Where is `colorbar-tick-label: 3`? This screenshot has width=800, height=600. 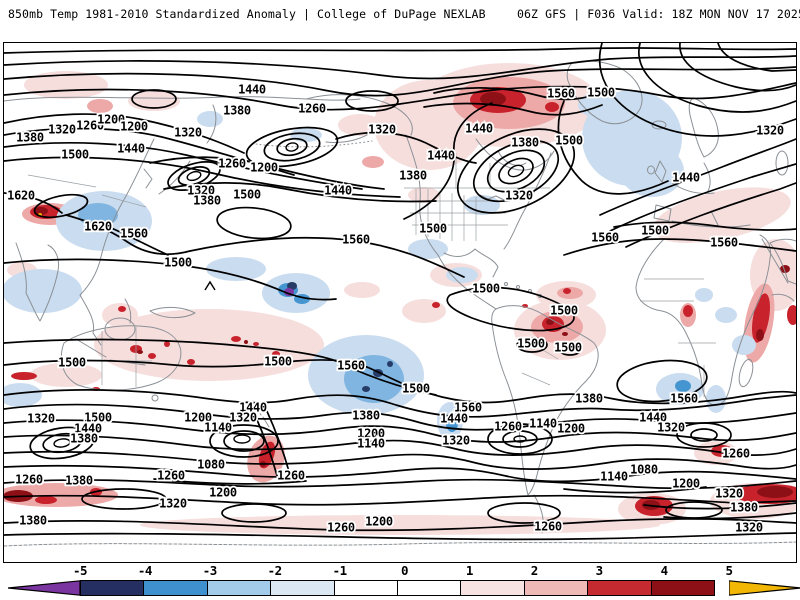
colorbar-tick-label: 3 is located at coordinates (599, 570).